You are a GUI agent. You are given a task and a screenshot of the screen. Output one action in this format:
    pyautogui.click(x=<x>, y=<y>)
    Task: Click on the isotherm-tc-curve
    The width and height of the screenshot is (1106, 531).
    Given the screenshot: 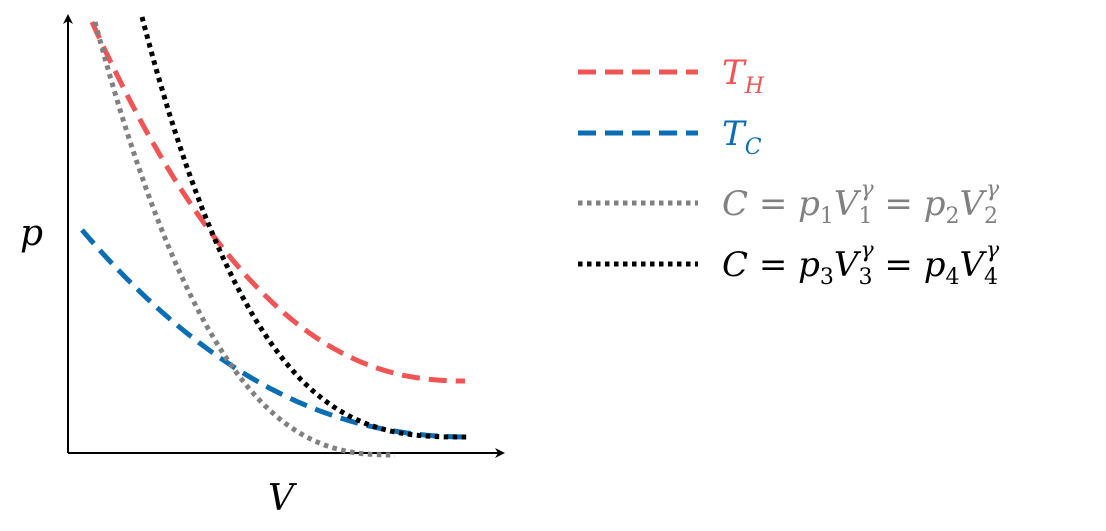 What is the action you would take?
    pyautogui.click(x=276, y=334)
    